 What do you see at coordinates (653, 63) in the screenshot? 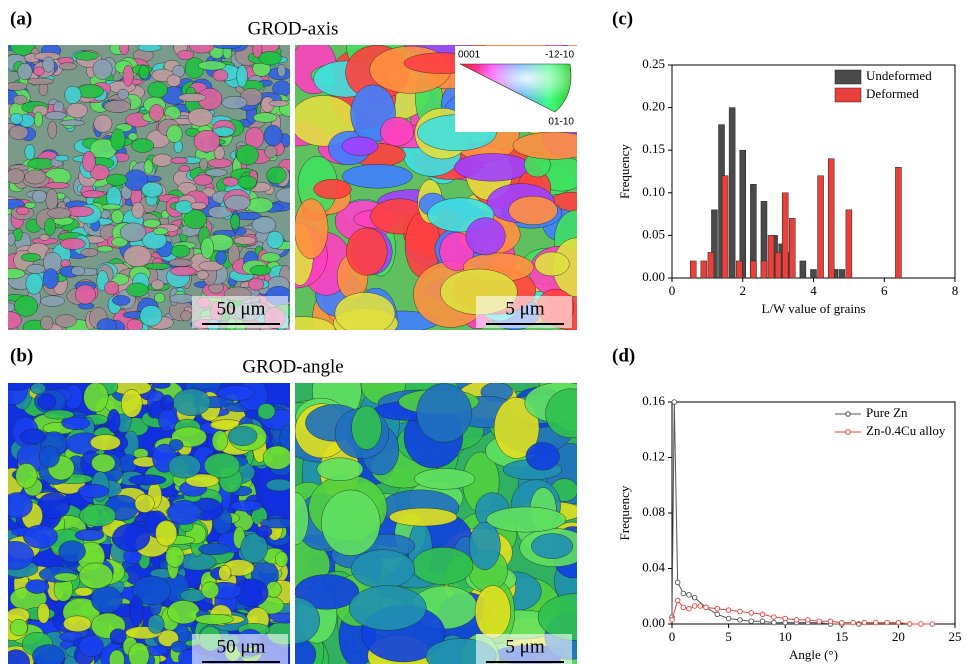
I see `y-tick-label: 0.25` at bounding box center [653, 63].